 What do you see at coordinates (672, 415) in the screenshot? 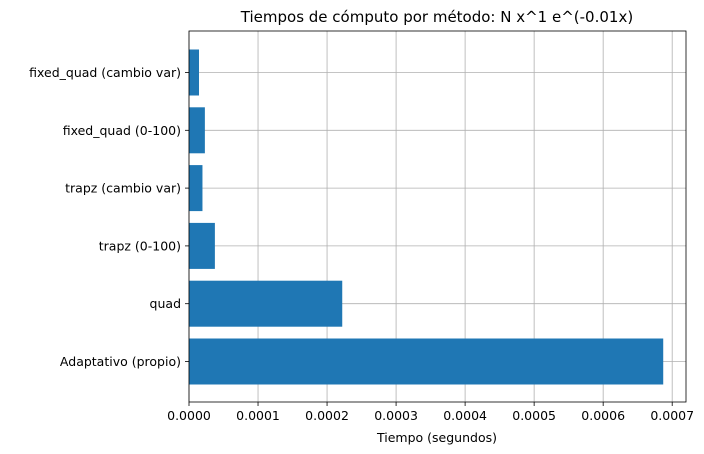
I see `x-tick-label: 0.0007` at bounding box center [672, 415].